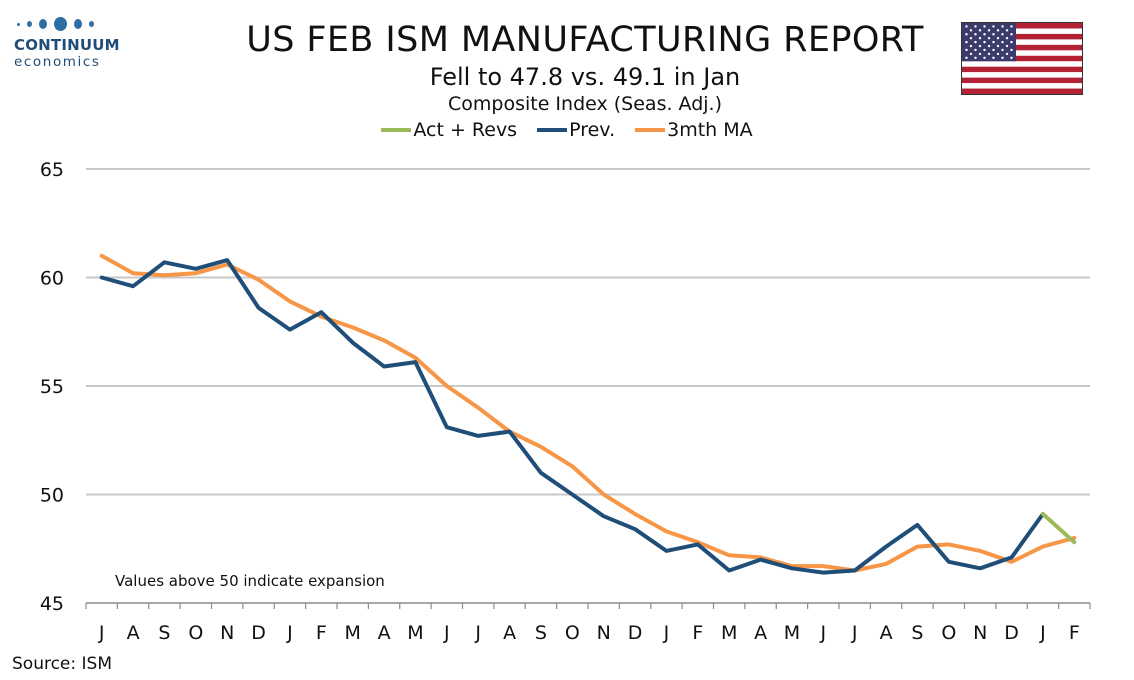  Describe the element at coordinates (52, 496) in the screenshot. I see `y-tick-label: 50` at that location.